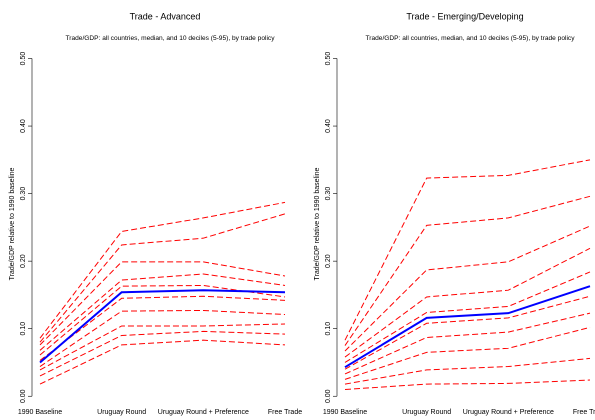 This screenshot has height=420, width=595. What do you see at coordinates (464, 16) in the screenshot?
I see `chart-title: Trade - Emerging/Developing` at bounding box center [464, 16].